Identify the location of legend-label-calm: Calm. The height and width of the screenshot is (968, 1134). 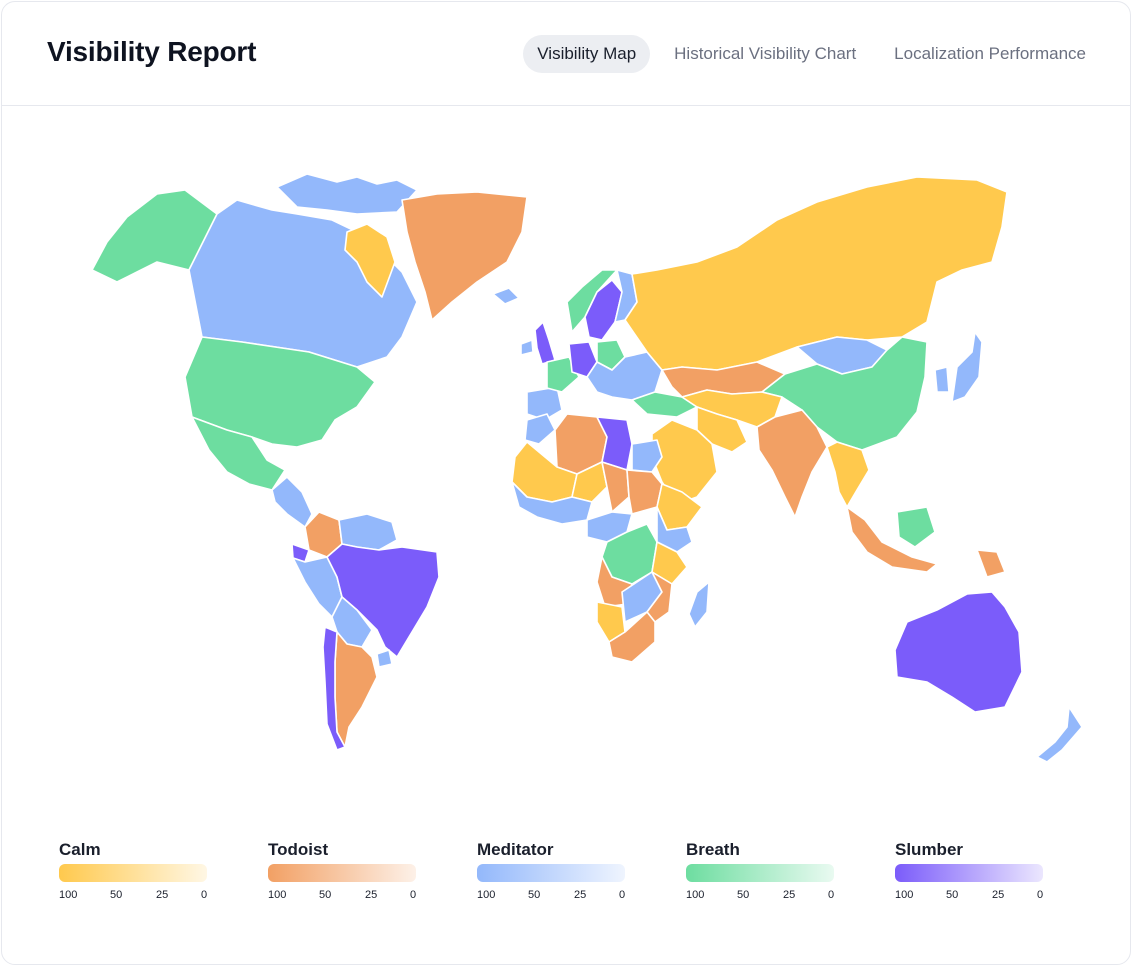
(80, 849).